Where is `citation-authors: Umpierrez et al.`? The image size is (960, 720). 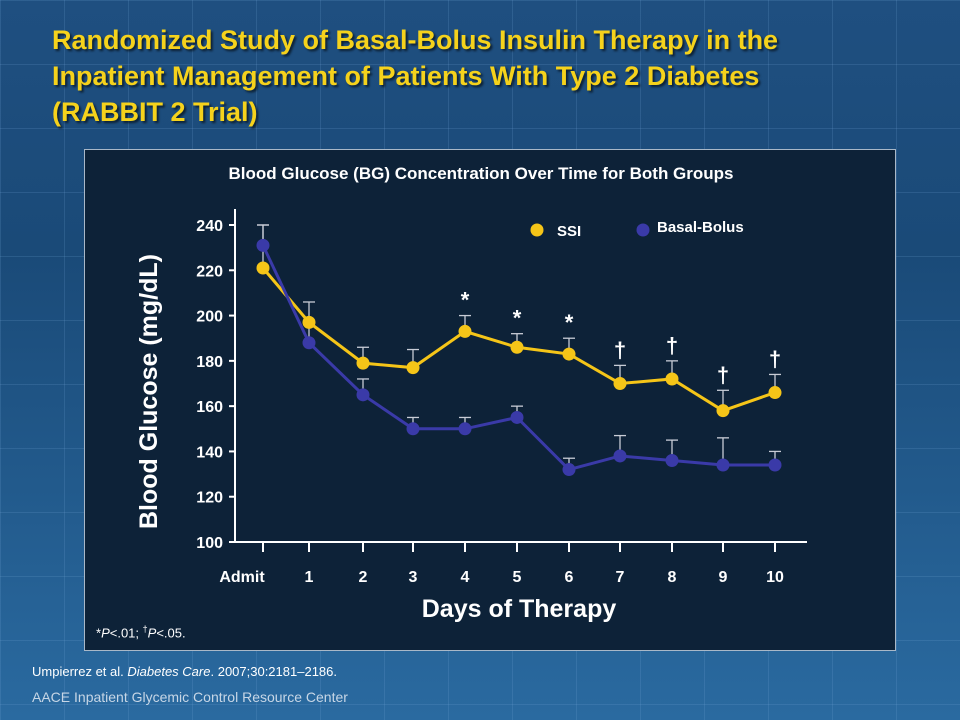 citation-authors: Umpierrez et al. is located at coordinates (80, 671).